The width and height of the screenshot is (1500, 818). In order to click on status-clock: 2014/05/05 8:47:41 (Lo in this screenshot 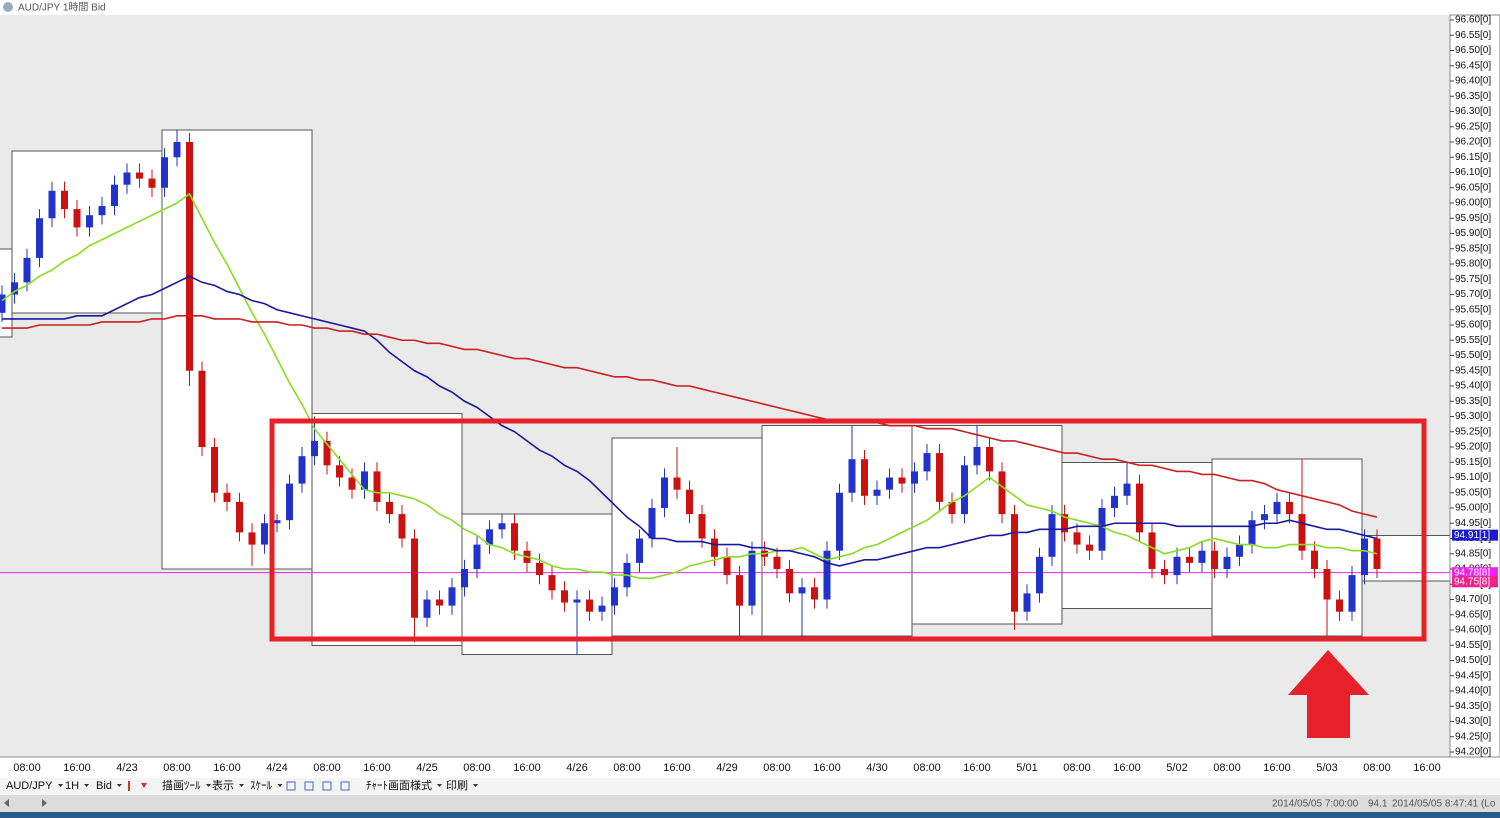, I will do `click(1444, 804)`.